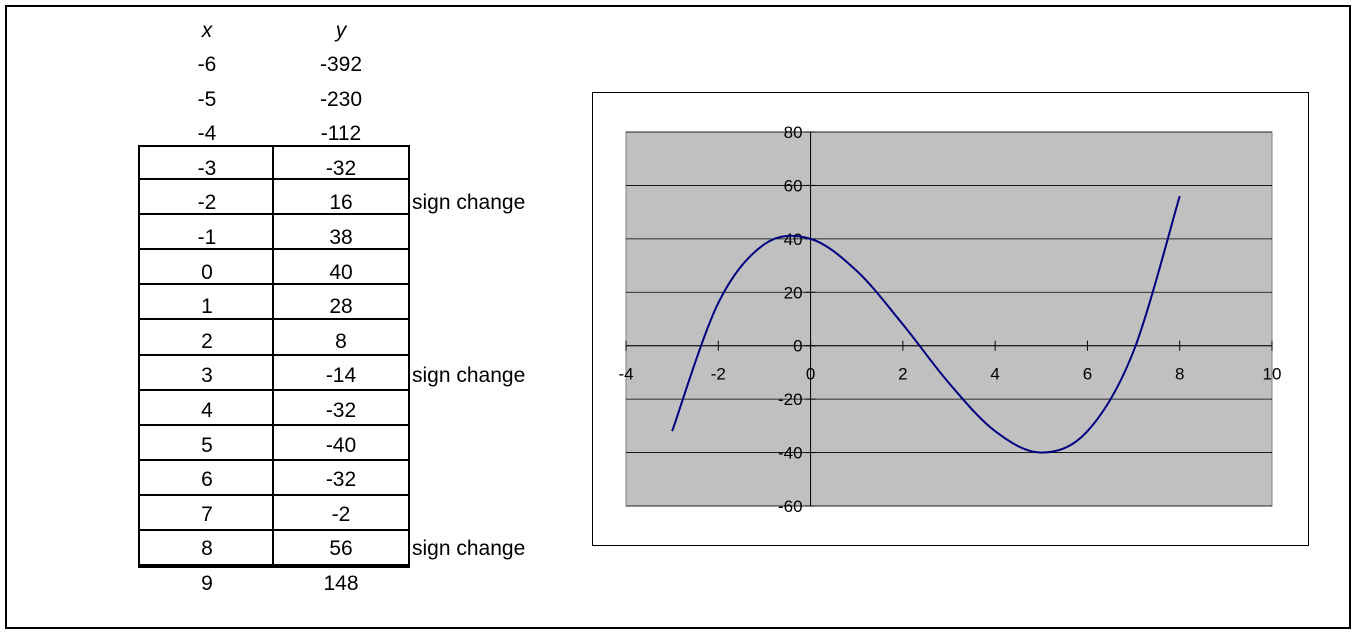 This screenshot has height=633, width=1359. What do you see at coordinates (994, 374) in the screenshot?
I see `x-tick-label: 4` at bounding box center [994, 374].